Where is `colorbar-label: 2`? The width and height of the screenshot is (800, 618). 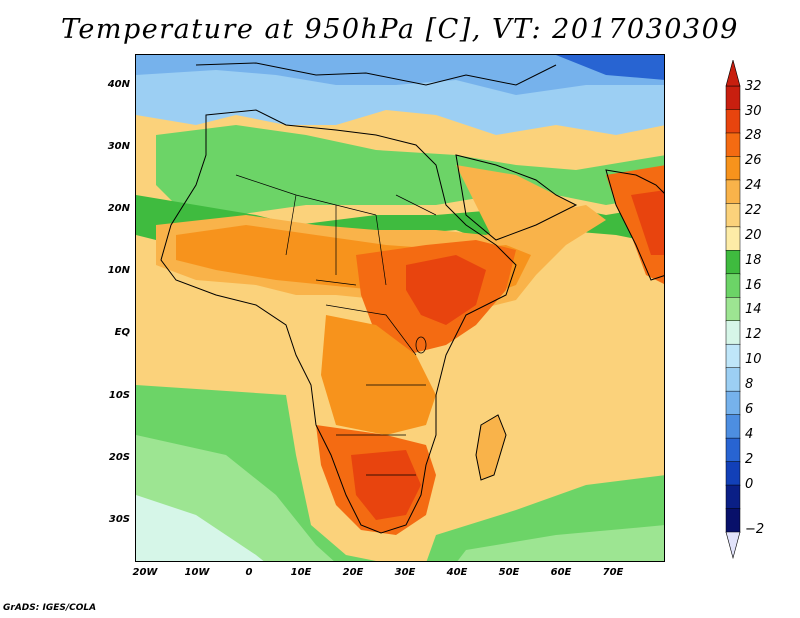 colorbar-label: 2 is located at coordinates (749, 459).